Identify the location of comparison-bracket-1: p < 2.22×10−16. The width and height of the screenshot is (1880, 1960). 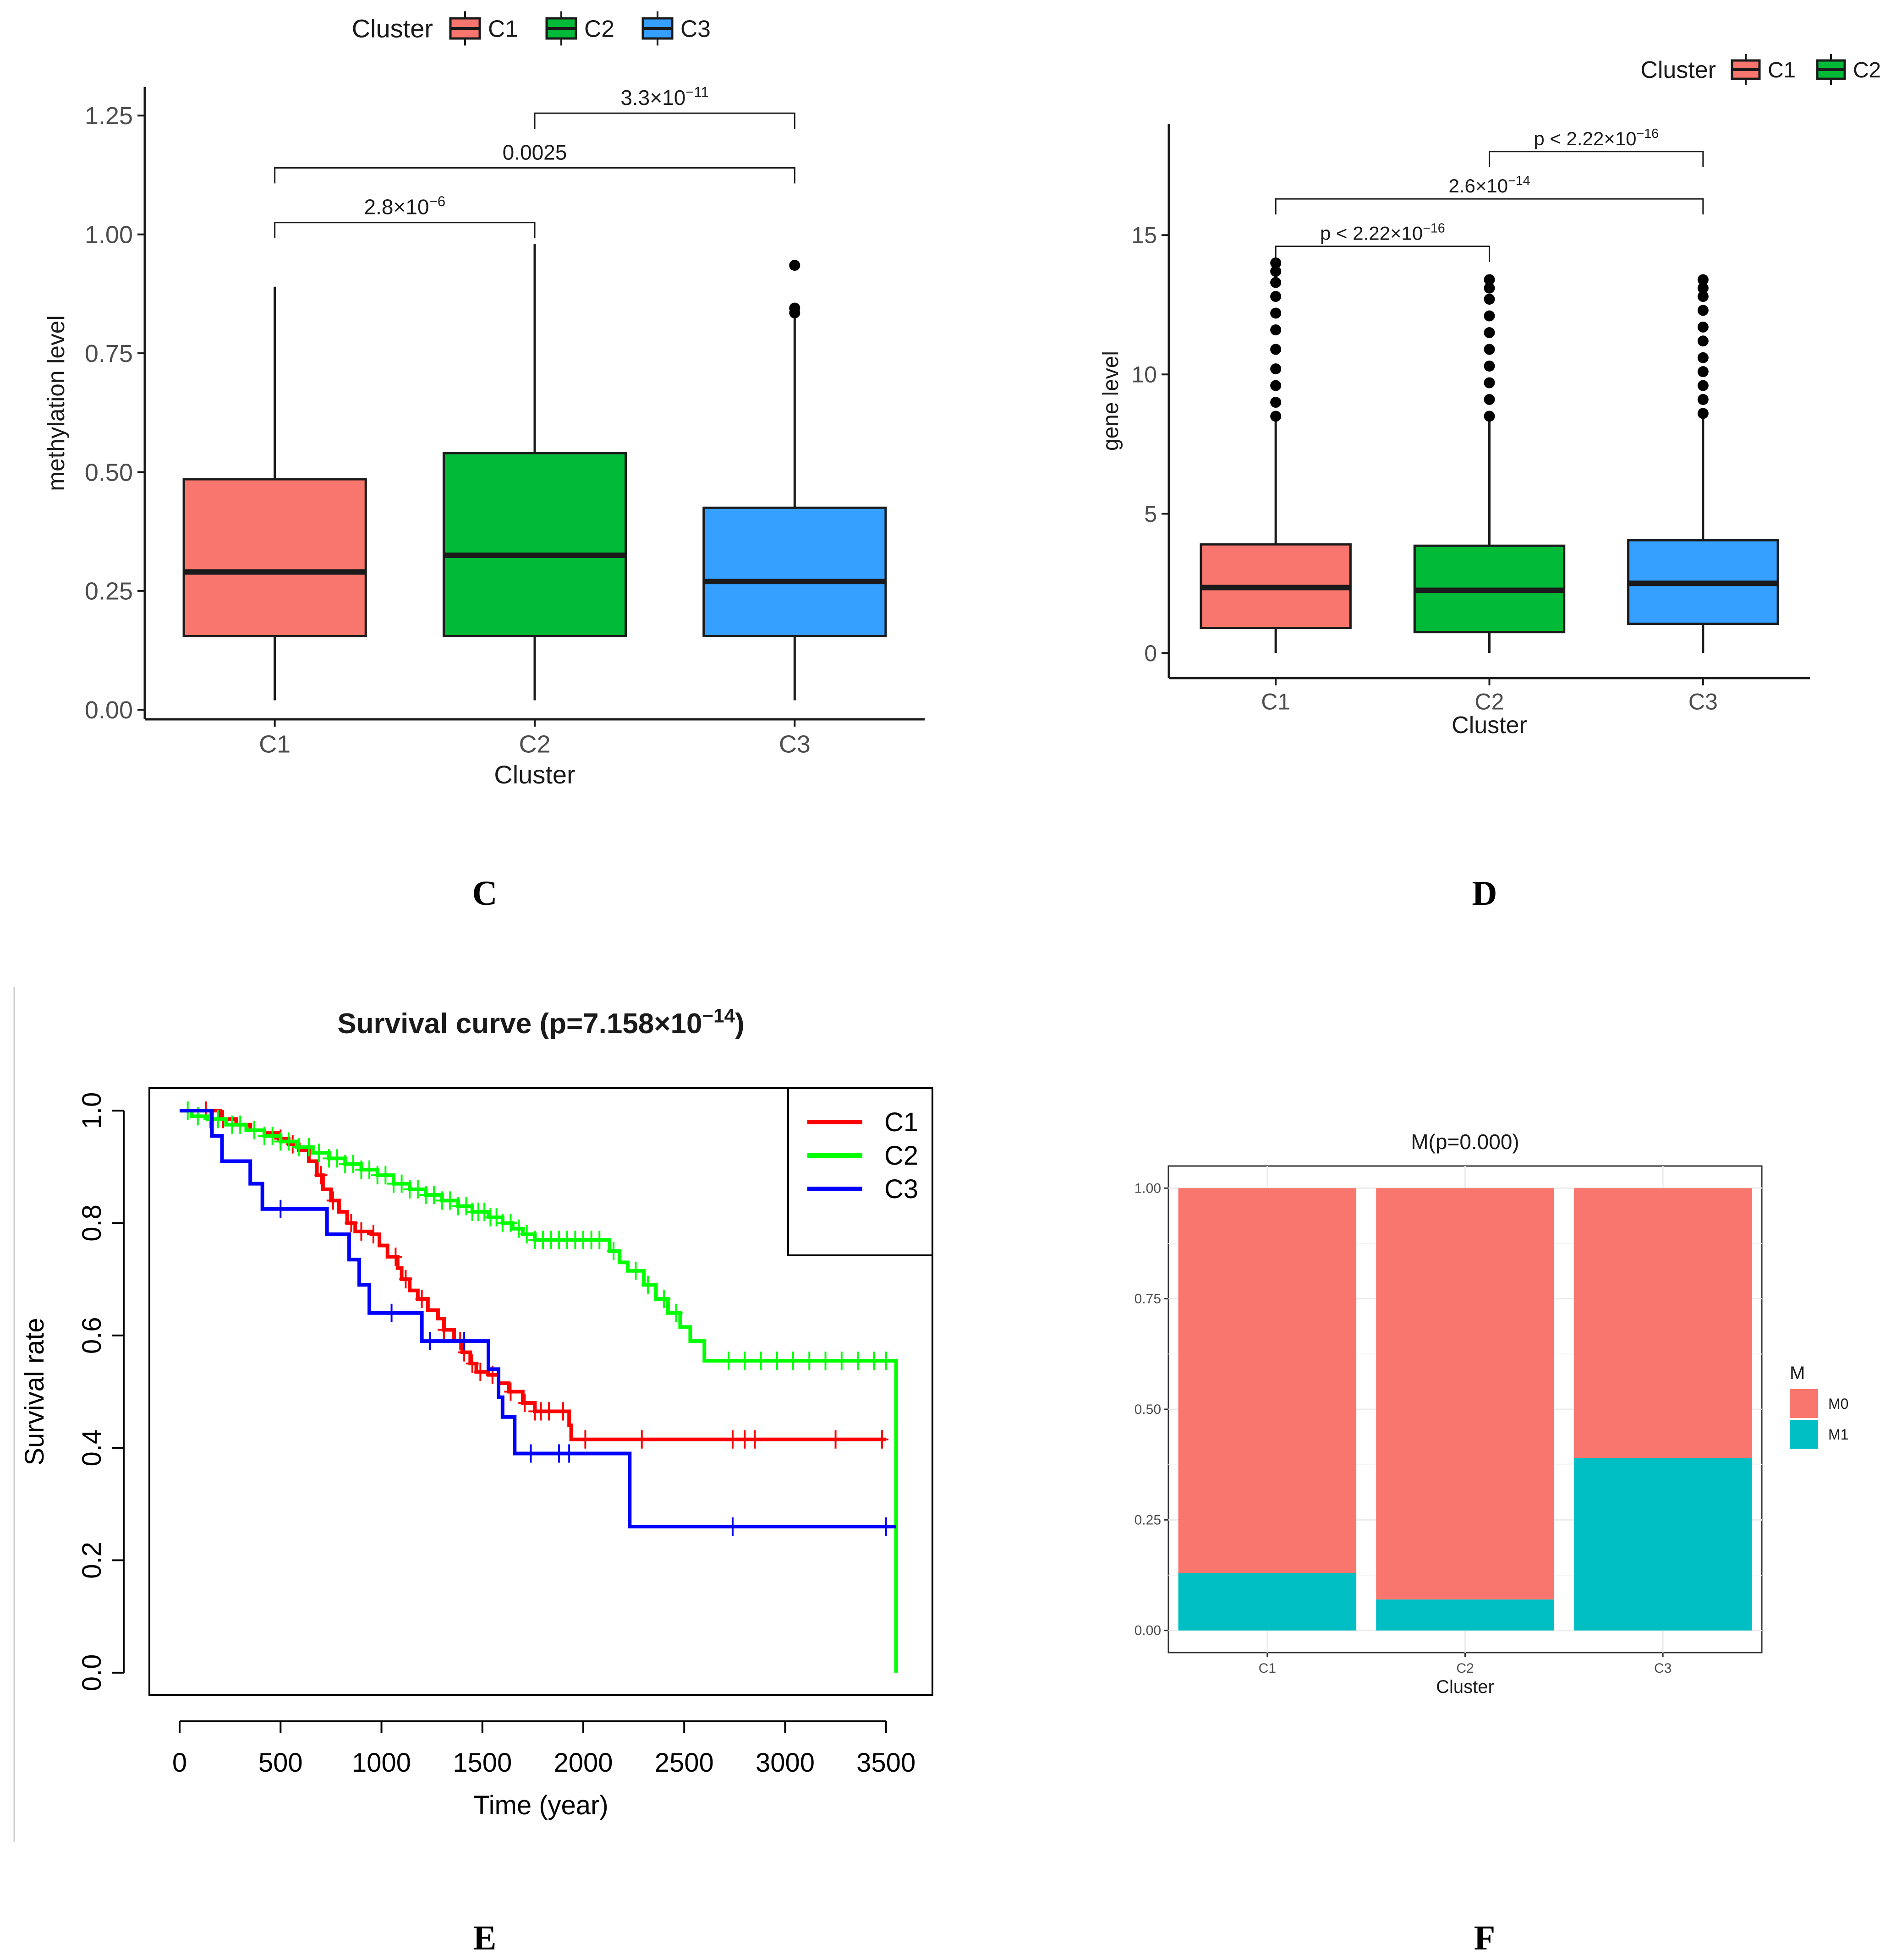
(1382, 241).